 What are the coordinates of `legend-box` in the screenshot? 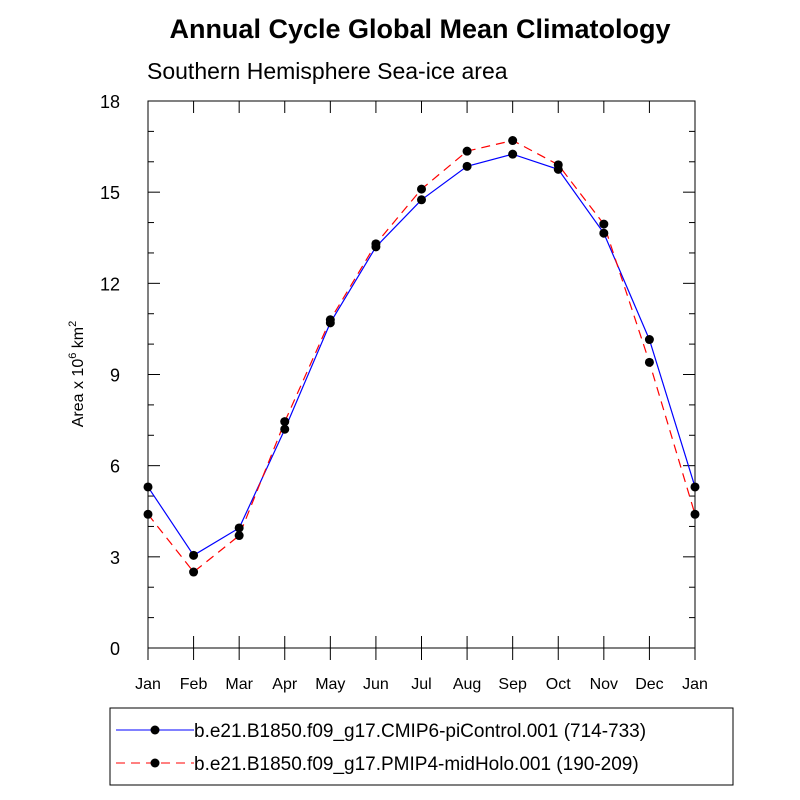 It's located at (421, 746).